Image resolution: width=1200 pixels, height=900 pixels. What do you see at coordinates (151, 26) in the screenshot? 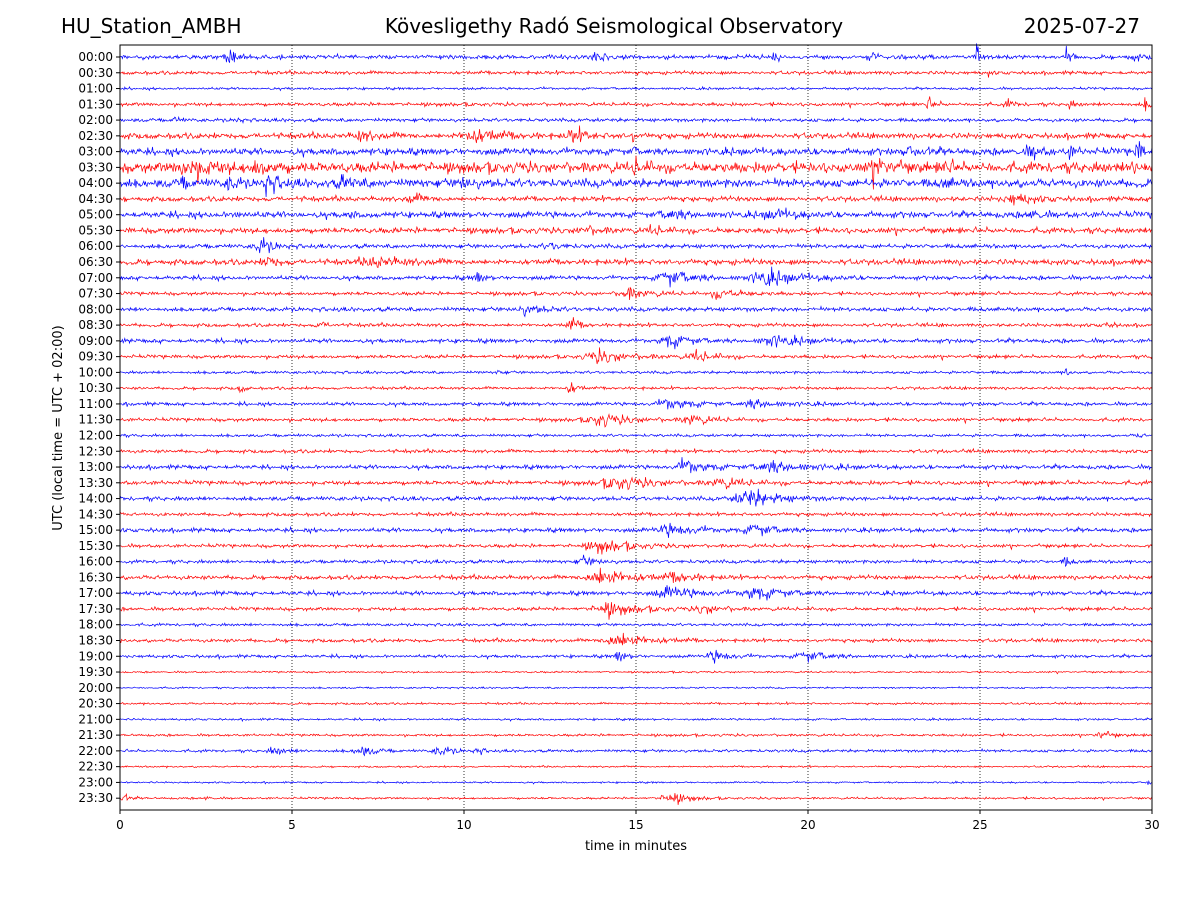
I see `station-name: HU_Station_AMBH` at bounding box center [151, 26].